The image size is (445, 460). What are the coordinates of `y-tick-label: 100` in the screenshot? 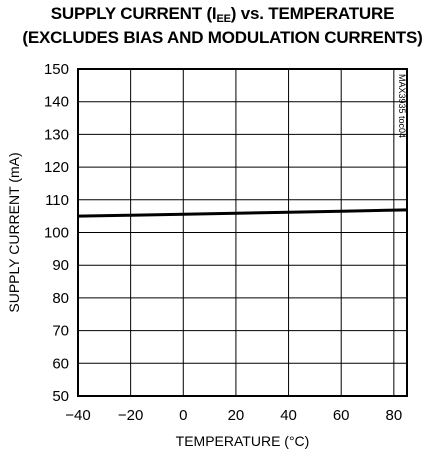 It's located at (56, 233).